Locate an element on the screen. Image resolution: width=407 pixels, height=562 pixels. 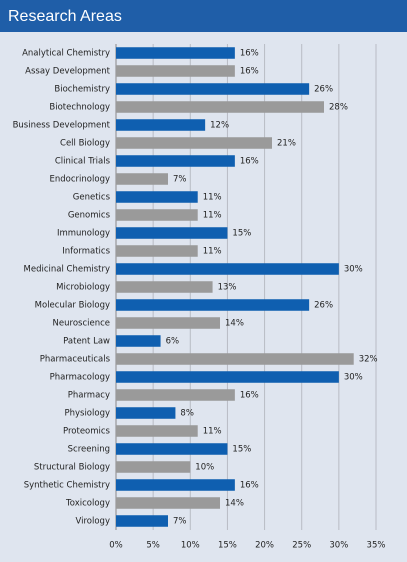
y-tick-label: Analytical Chemistry is located at coordinates (66, 54).